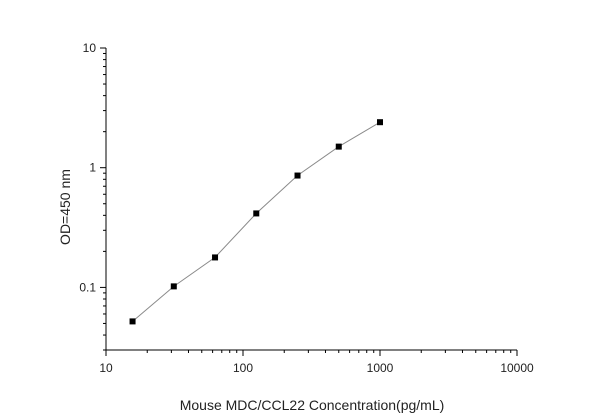  I want to click on y-tick-label: 1, so click(92, 168).